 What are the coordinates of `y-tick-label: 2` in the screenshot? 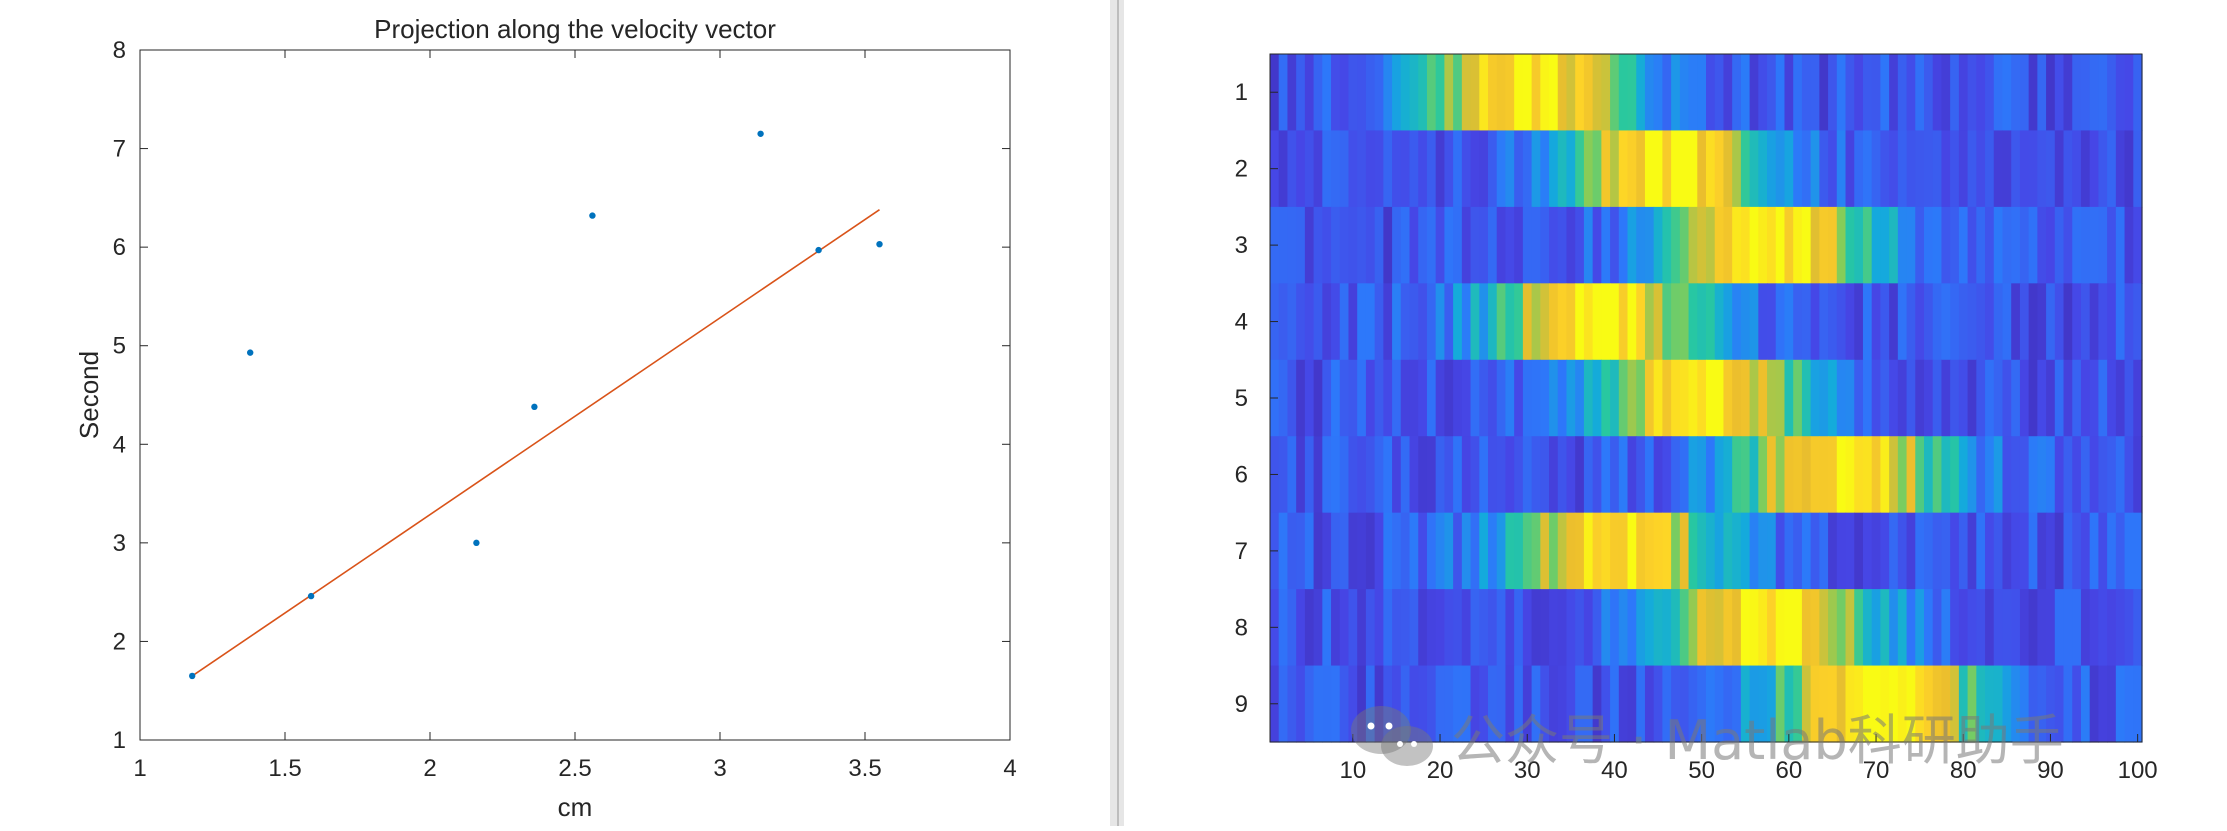 It's located at (119, 641).